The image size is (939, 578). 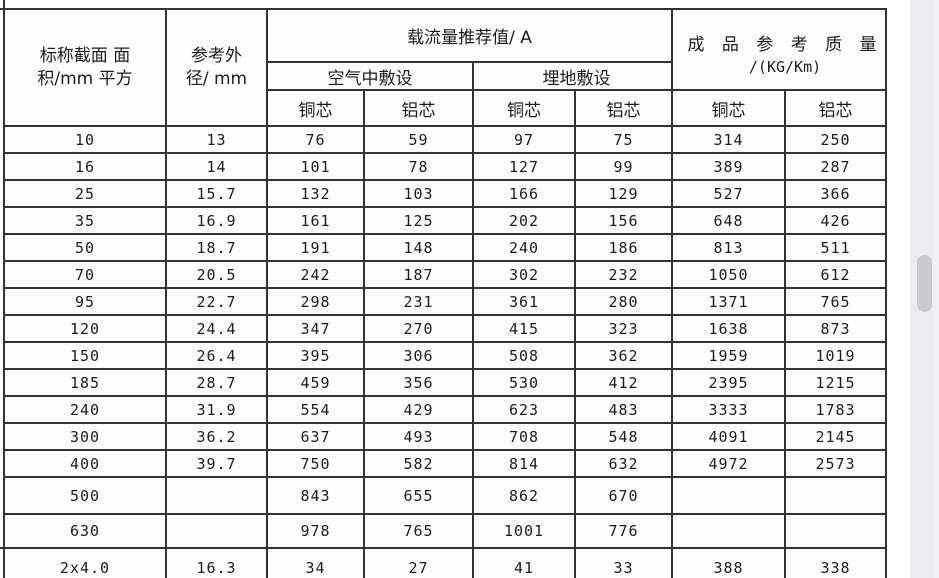 I want to click on table-row: 50 18.7 191 148 240 186 813 511, so click(x=445, y=247).